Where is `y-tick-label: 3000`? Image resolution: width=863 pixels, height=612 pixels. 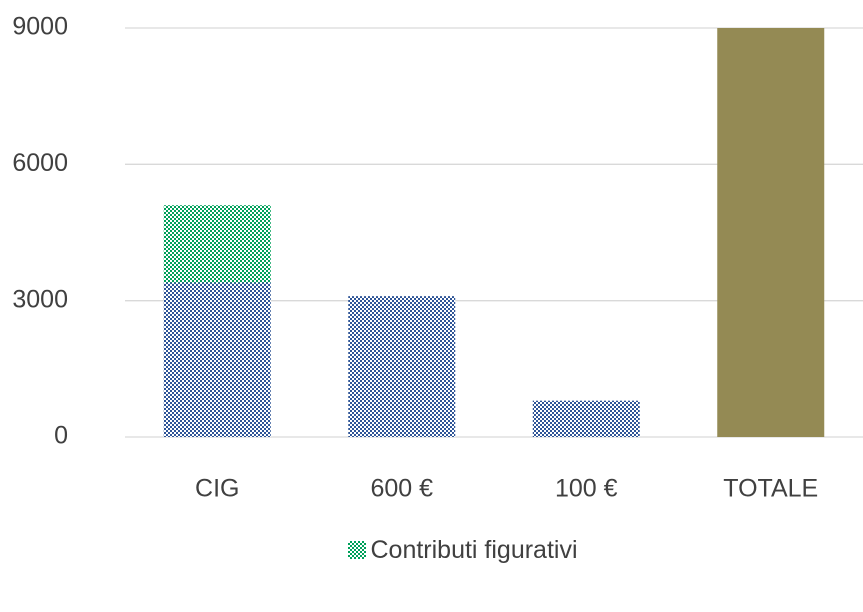
y-tick-label: 3000 is located at coordinates (40, 299).